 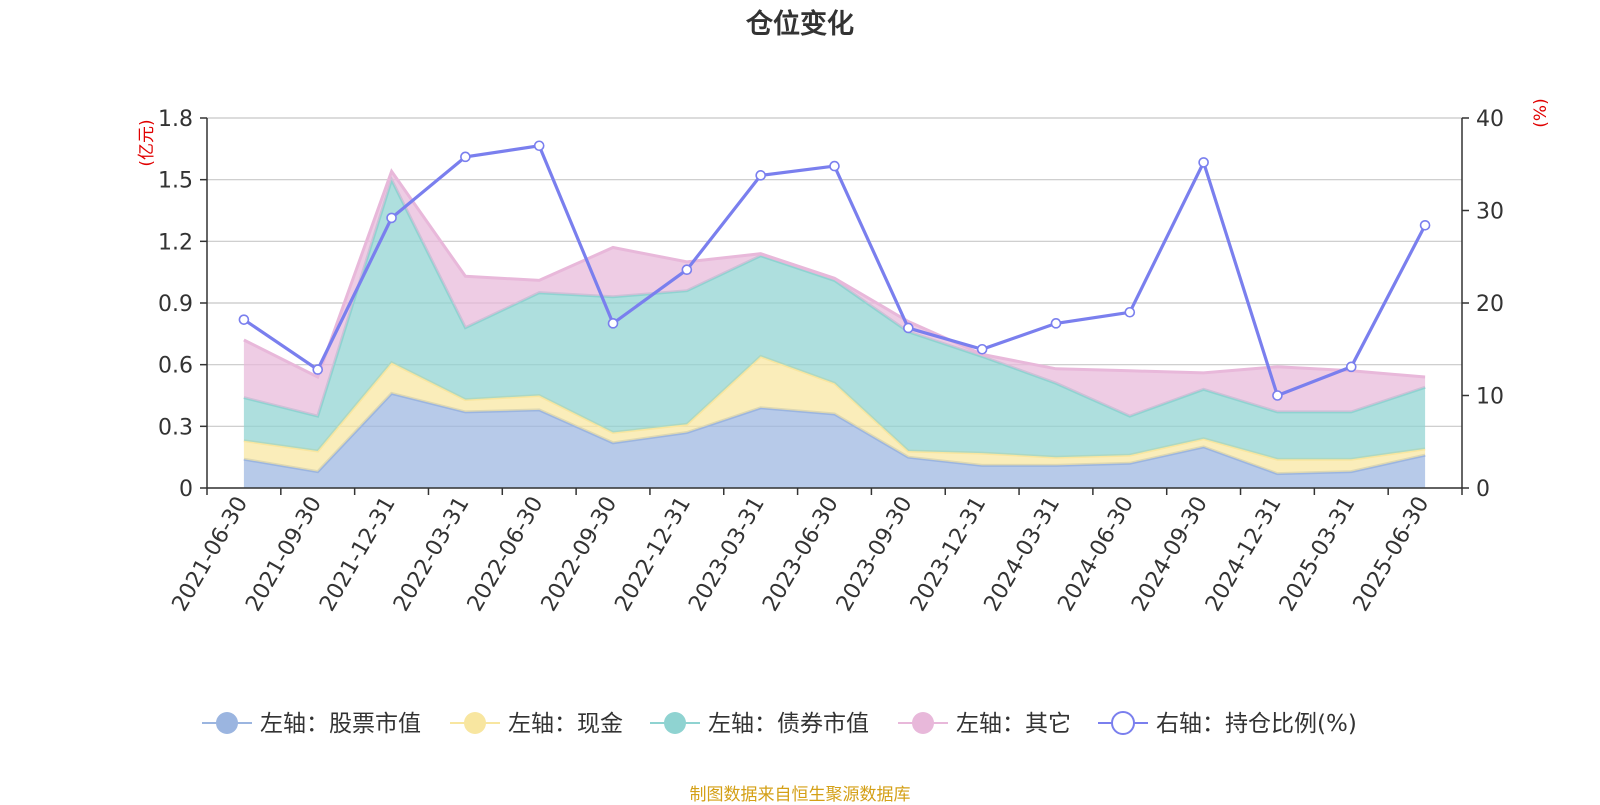 I want to click on x-tick-label: 2023-03-31, so click(x=727, y=554).